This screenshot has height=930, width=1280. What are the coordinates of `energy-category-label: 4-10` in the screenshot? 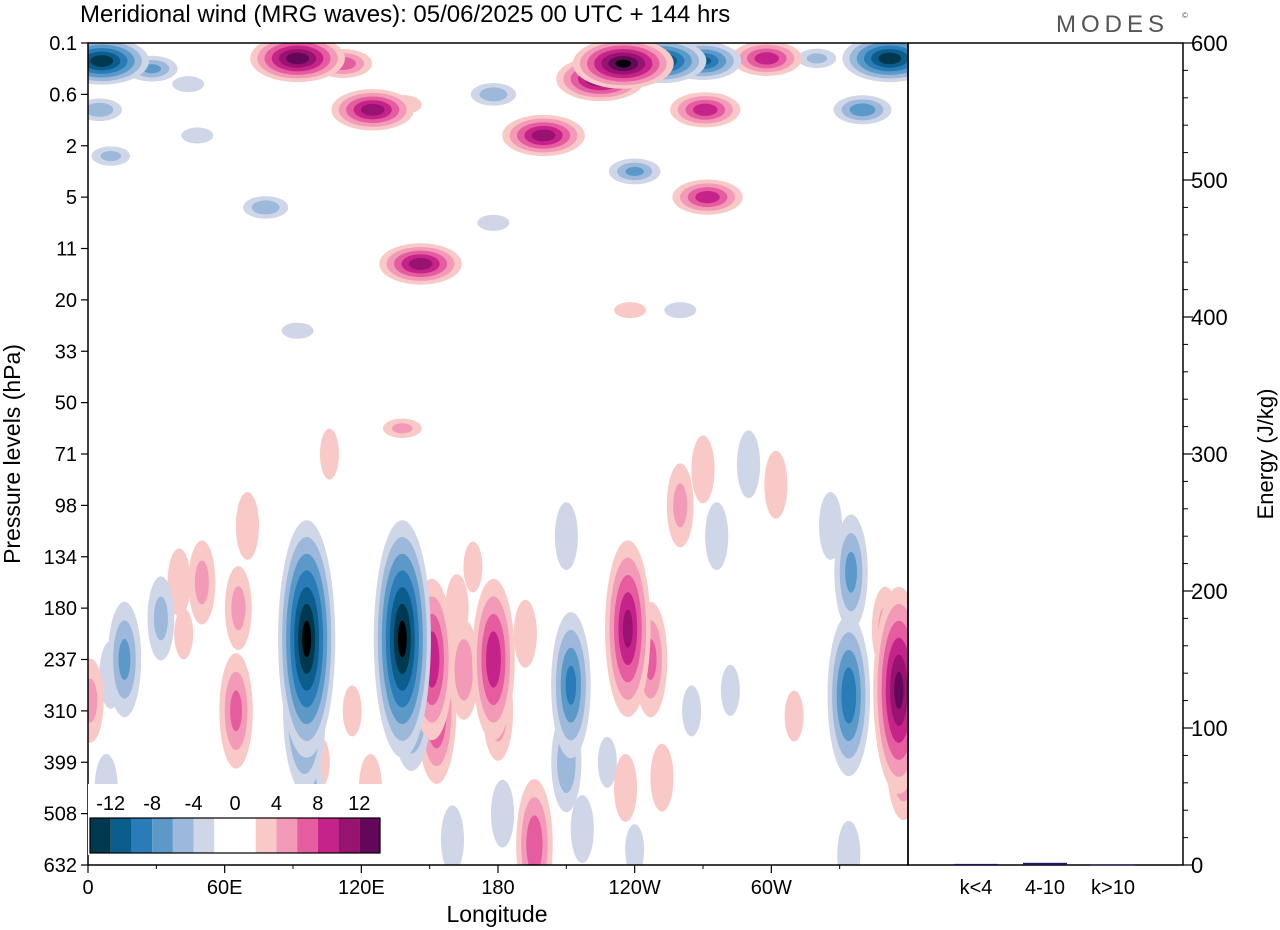 It's located at (1045, 888).